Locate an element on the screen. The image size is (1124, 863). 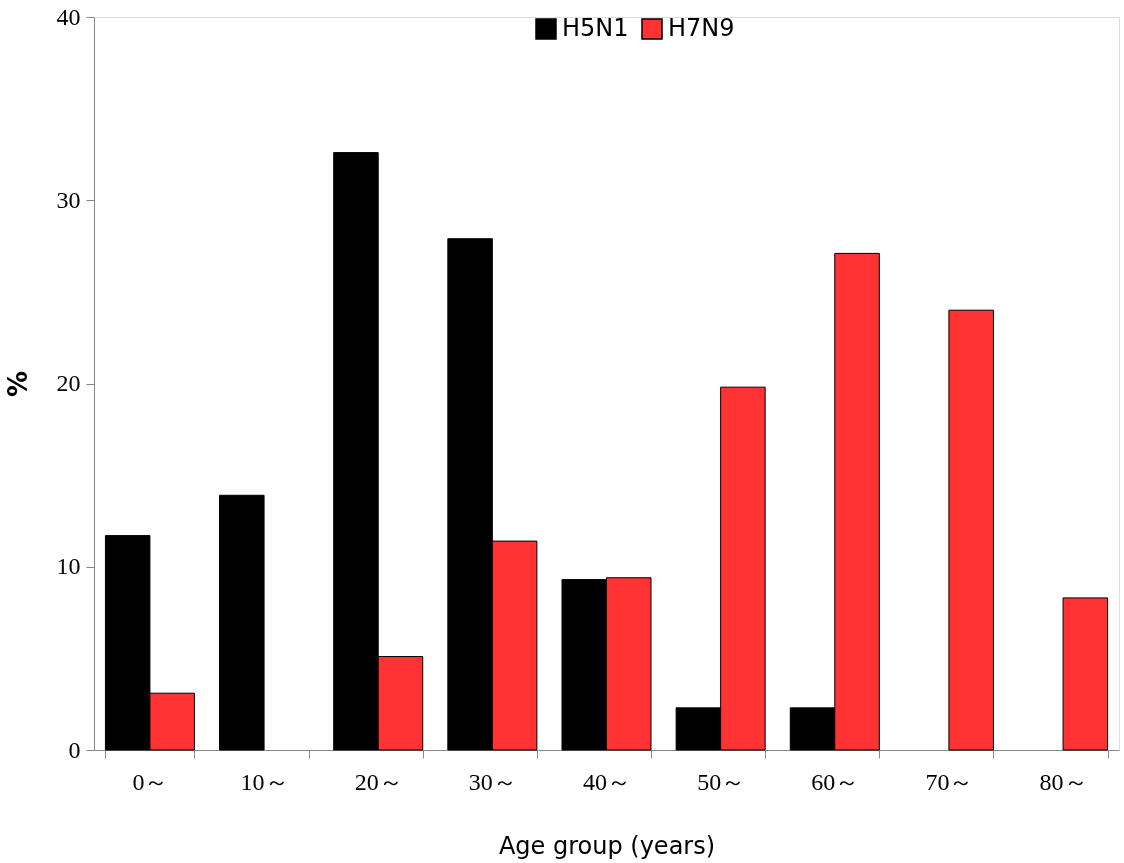
y-tick-label: 0 is located at coordinates (74, 749).